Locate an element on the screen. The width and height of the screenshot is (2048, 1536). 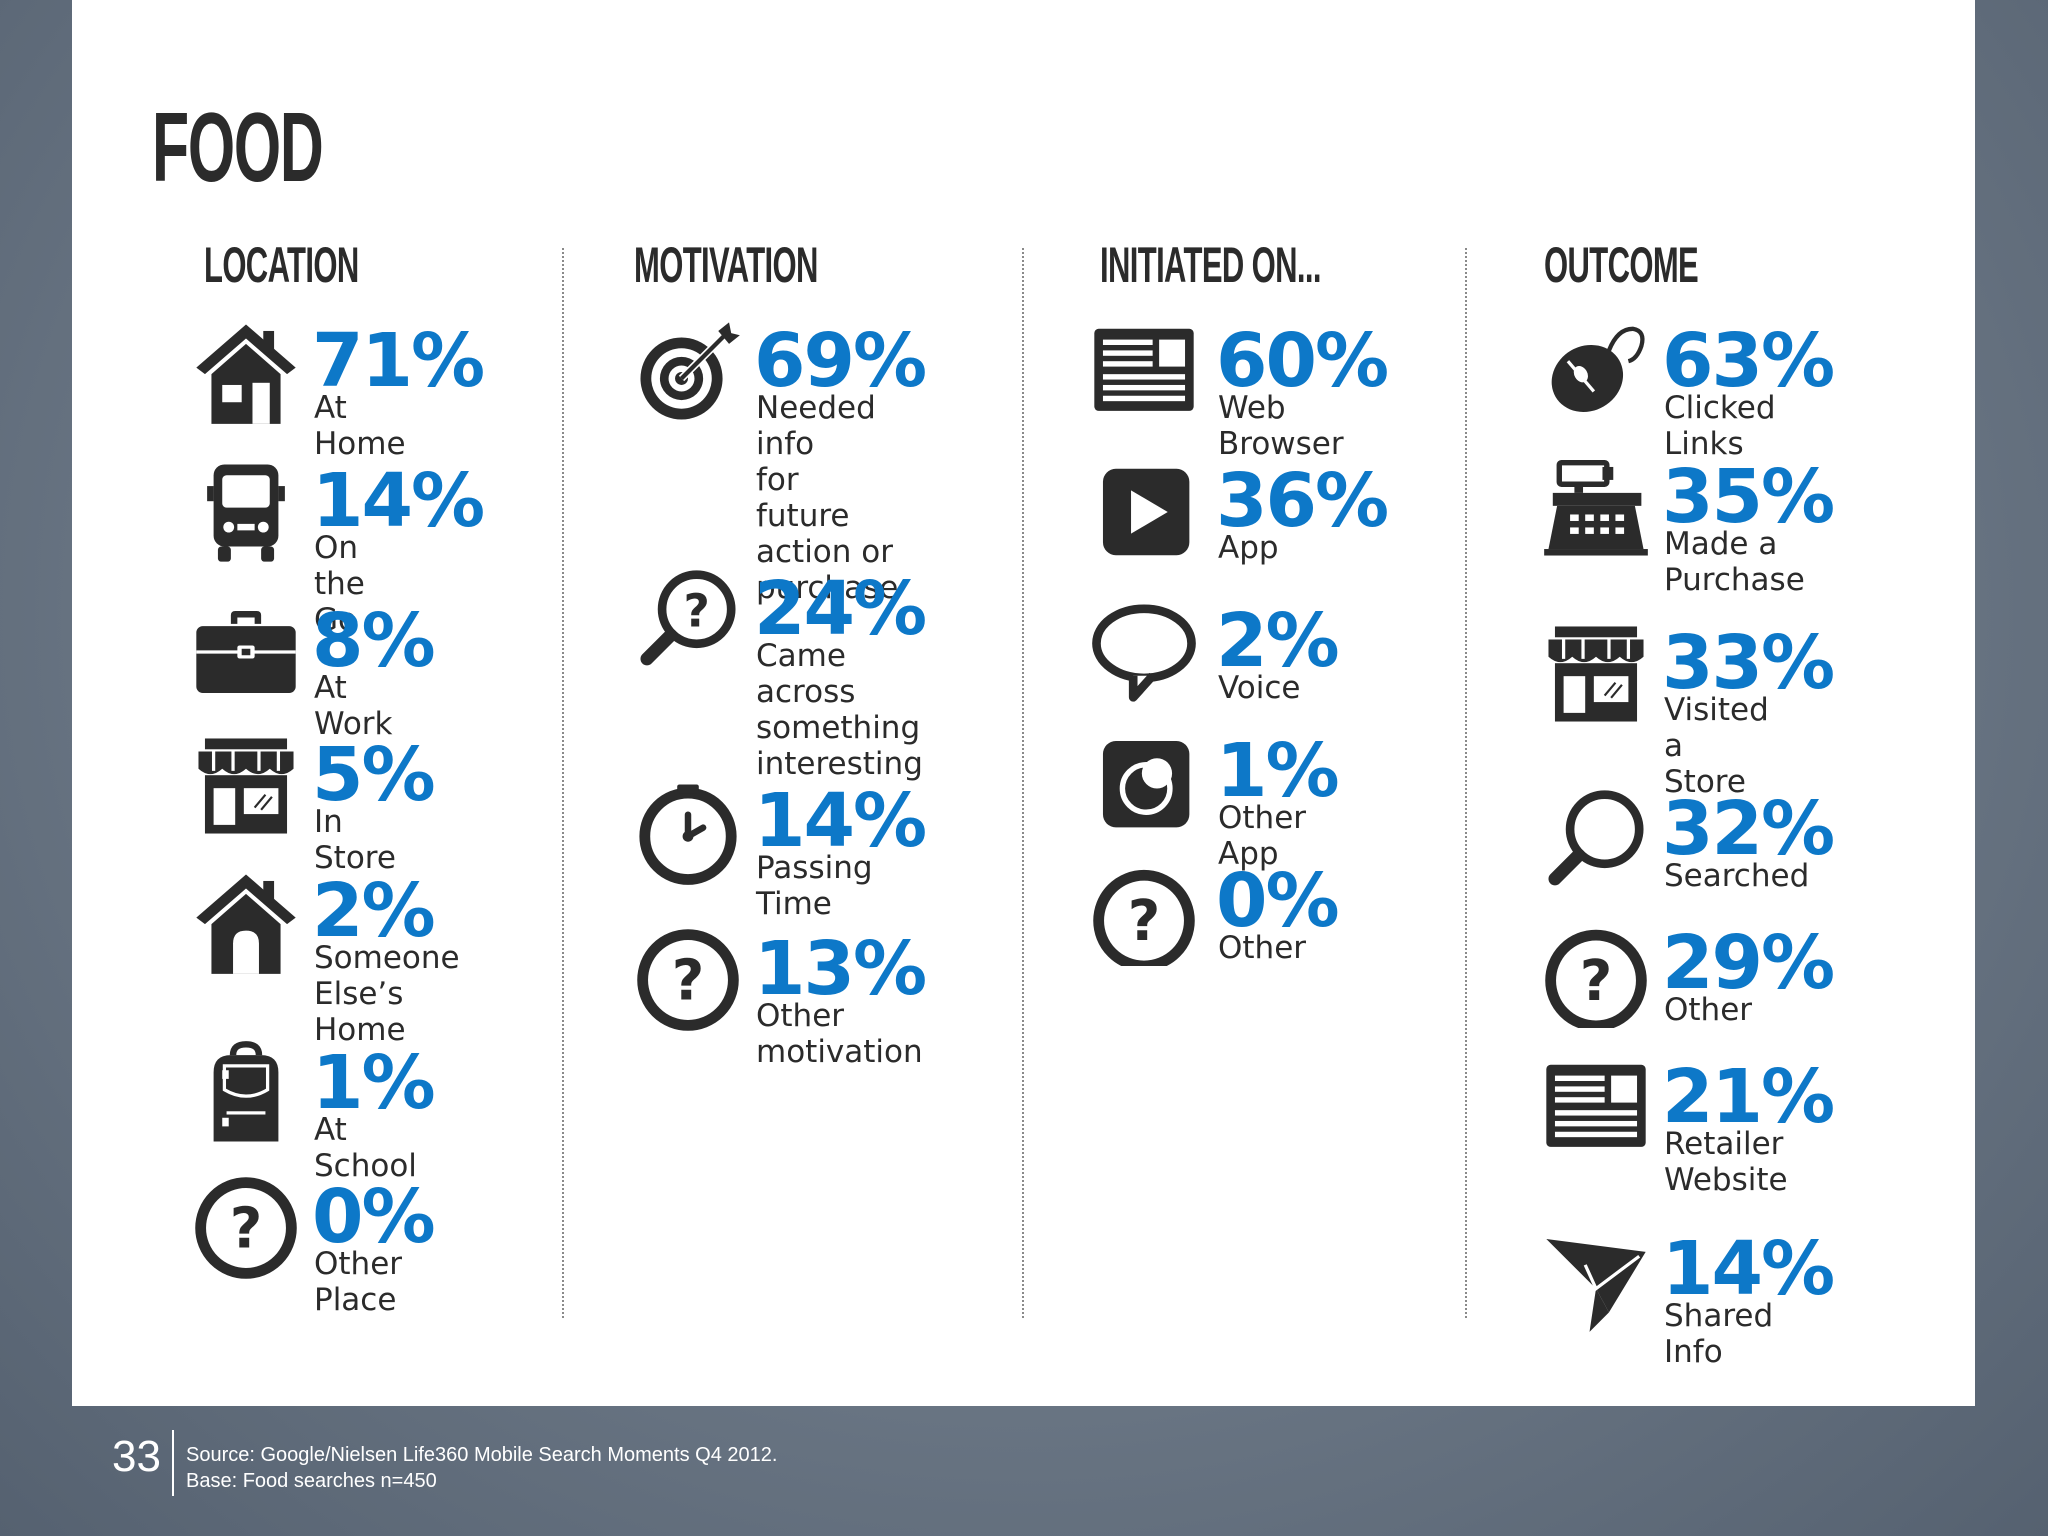
magnifier-question-icon: ? is located at coordinates (688, 620).